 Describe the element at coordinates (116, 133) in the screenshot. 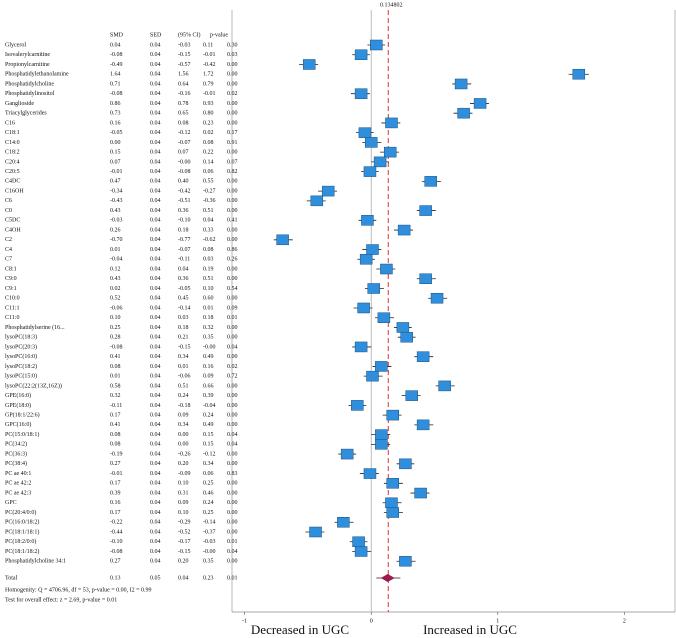

I see `smd-label: -0.05` at that location.